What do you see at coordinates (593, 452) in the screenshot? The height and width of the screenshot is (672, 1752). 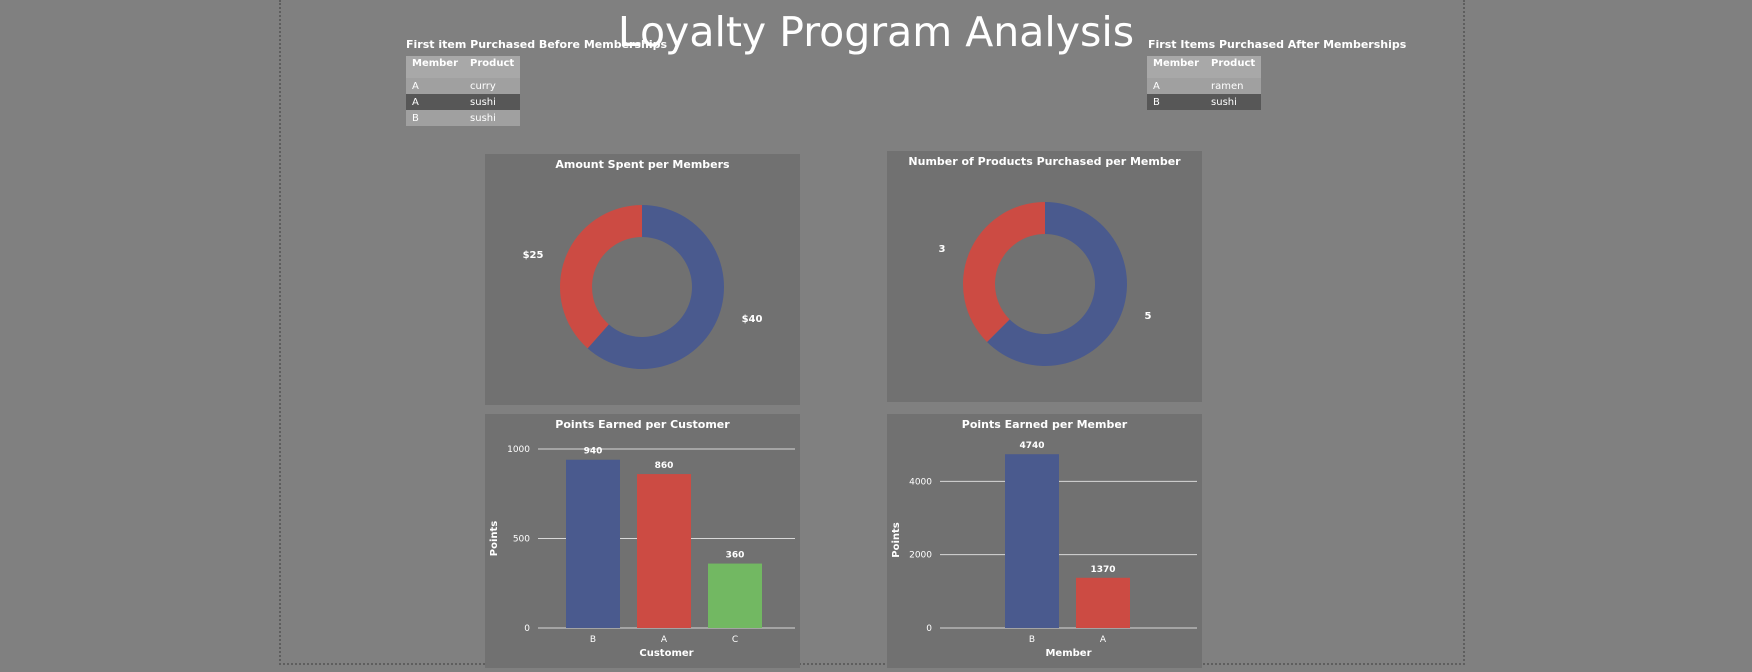 I see `data-label: 940` at bounding box center [593, 452].